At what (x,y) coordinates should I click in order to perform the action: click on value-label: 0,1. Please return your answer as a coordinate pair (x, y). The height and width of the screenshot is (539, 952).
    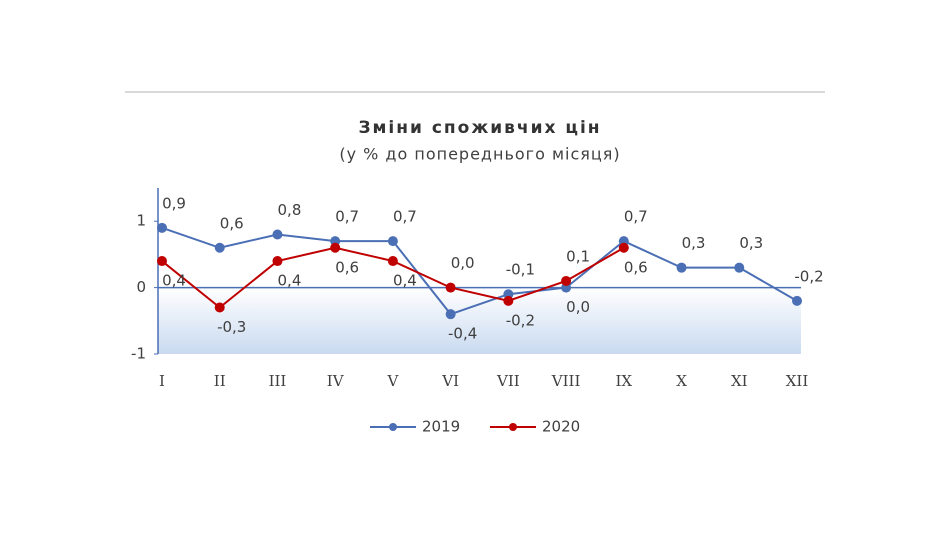
    Looking at the image, I should click on (578, 256).